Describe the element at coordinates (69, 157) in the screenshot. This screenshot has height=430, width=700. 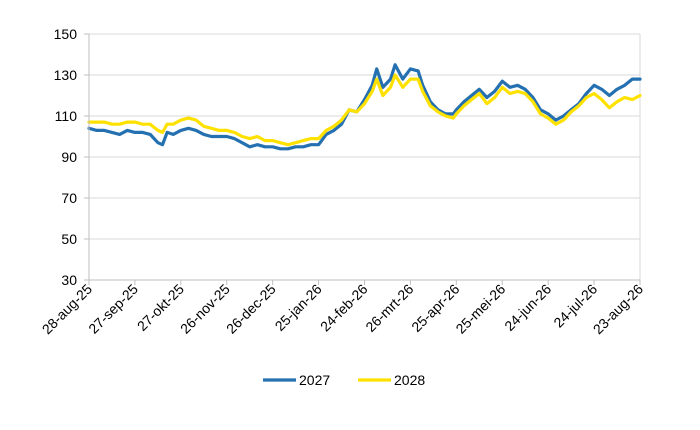
I see `y-tick-label-90: 90` at that location.